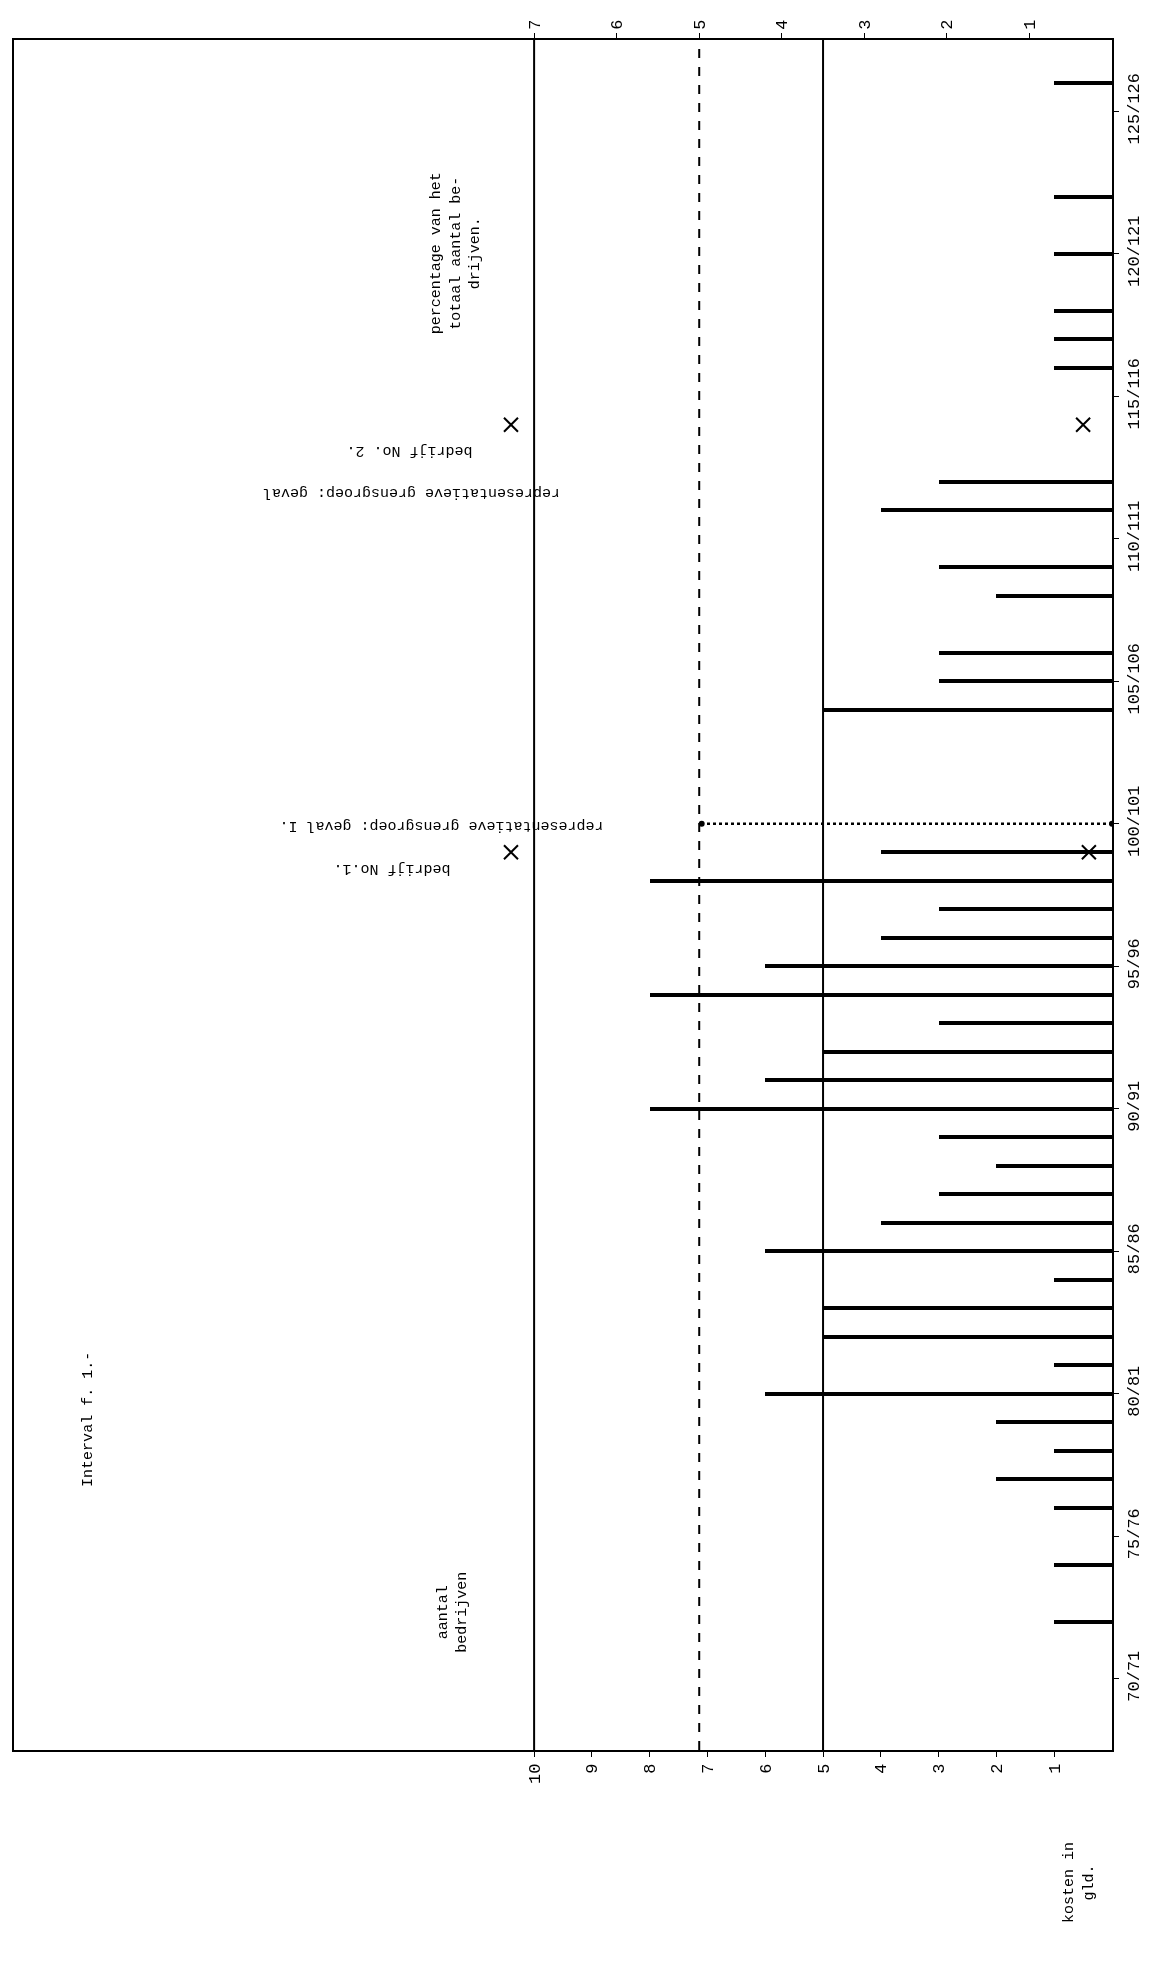 Image resolution: width=1175 pixels, height=1980 pixels. Describe the element at coordinates (708, 1768) in the screenshot. I see `x-tick-label: 7` at that location.